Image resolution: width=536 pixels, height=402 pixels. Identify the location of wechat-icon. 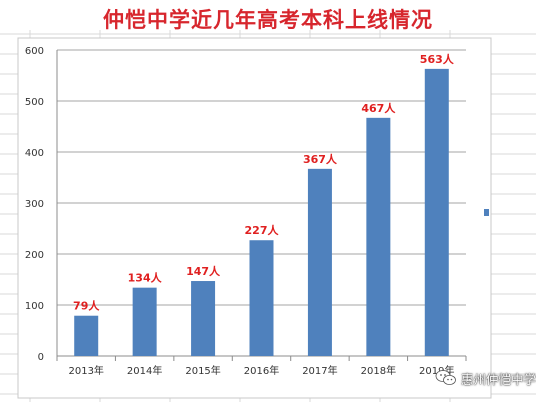
(445, 377).